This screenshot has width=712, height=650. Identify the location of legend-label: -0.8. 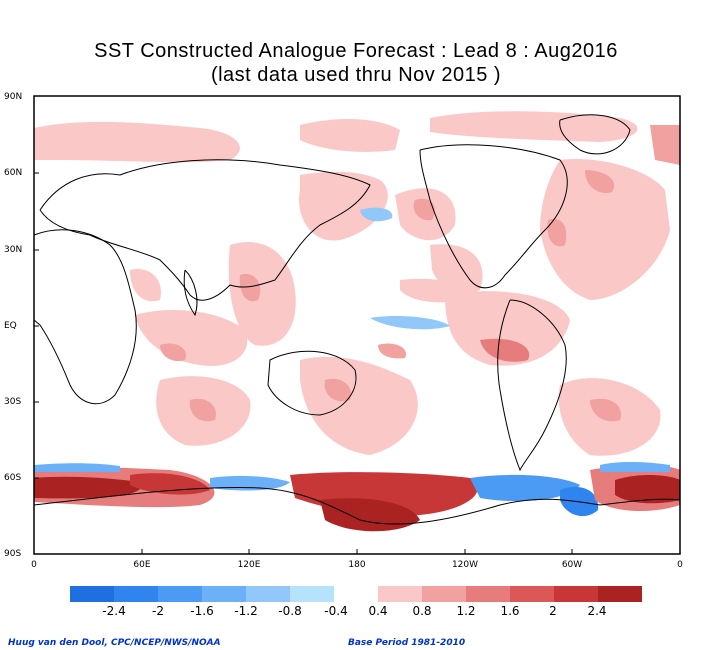
(290, 611).